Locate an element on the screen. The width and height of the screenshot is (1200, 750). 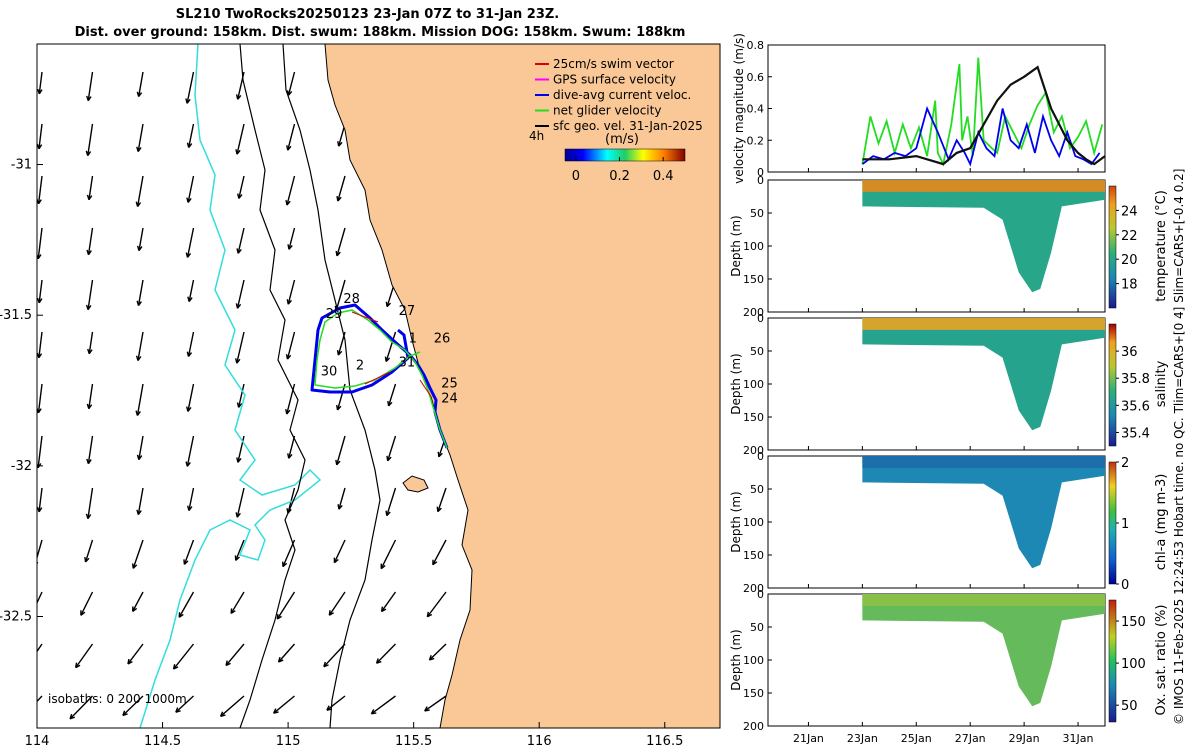
depth-tick-label: 100 is located at coordinates (753, 660).